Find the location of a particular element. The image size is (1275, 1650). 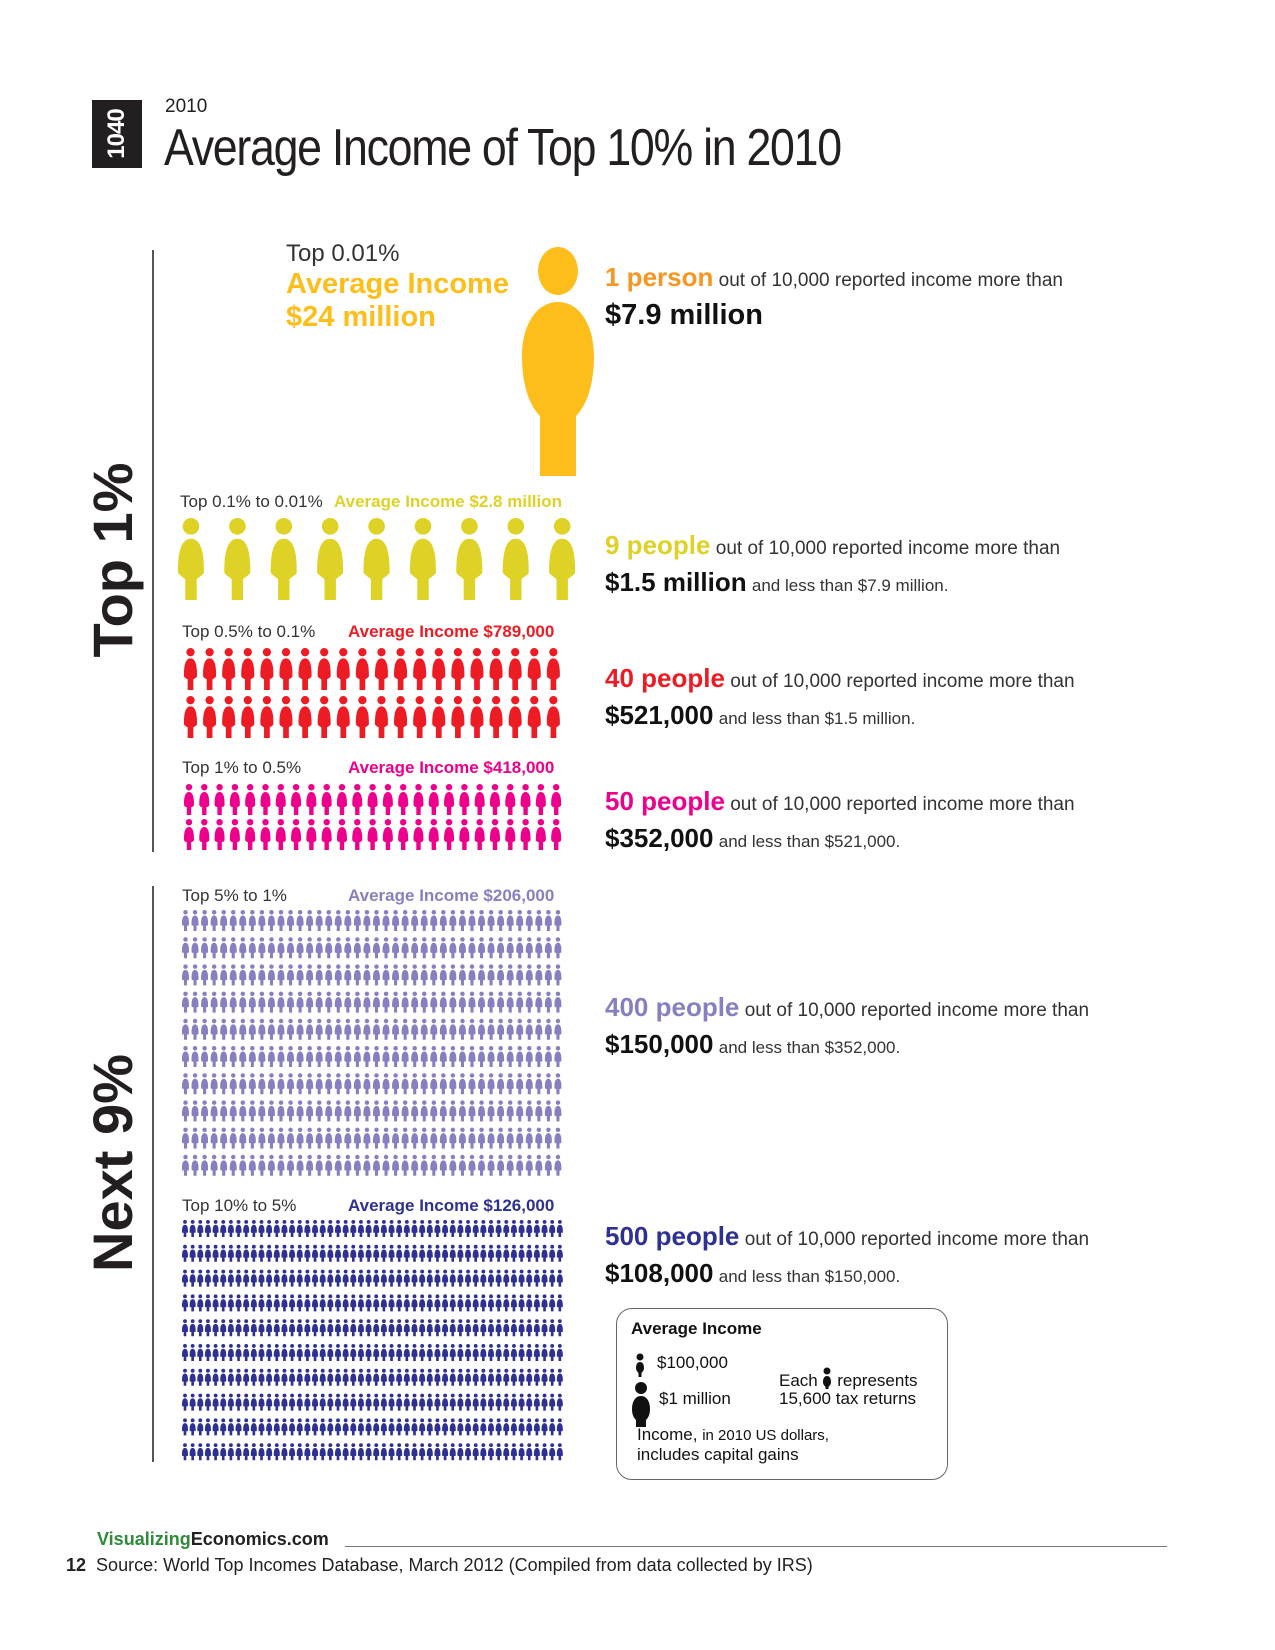

footer-brand: VisualizingEconomics.com is located at coordinates (213, 1539).